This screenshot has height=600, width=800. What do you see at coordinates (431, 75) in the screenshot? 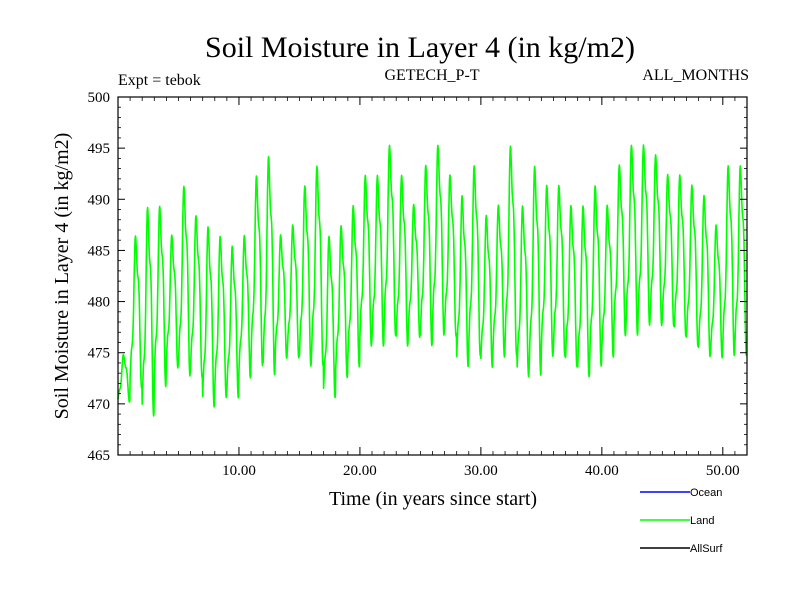
I see `subtitle-center: GETECH_P-T` at bounding box center [431, 75].